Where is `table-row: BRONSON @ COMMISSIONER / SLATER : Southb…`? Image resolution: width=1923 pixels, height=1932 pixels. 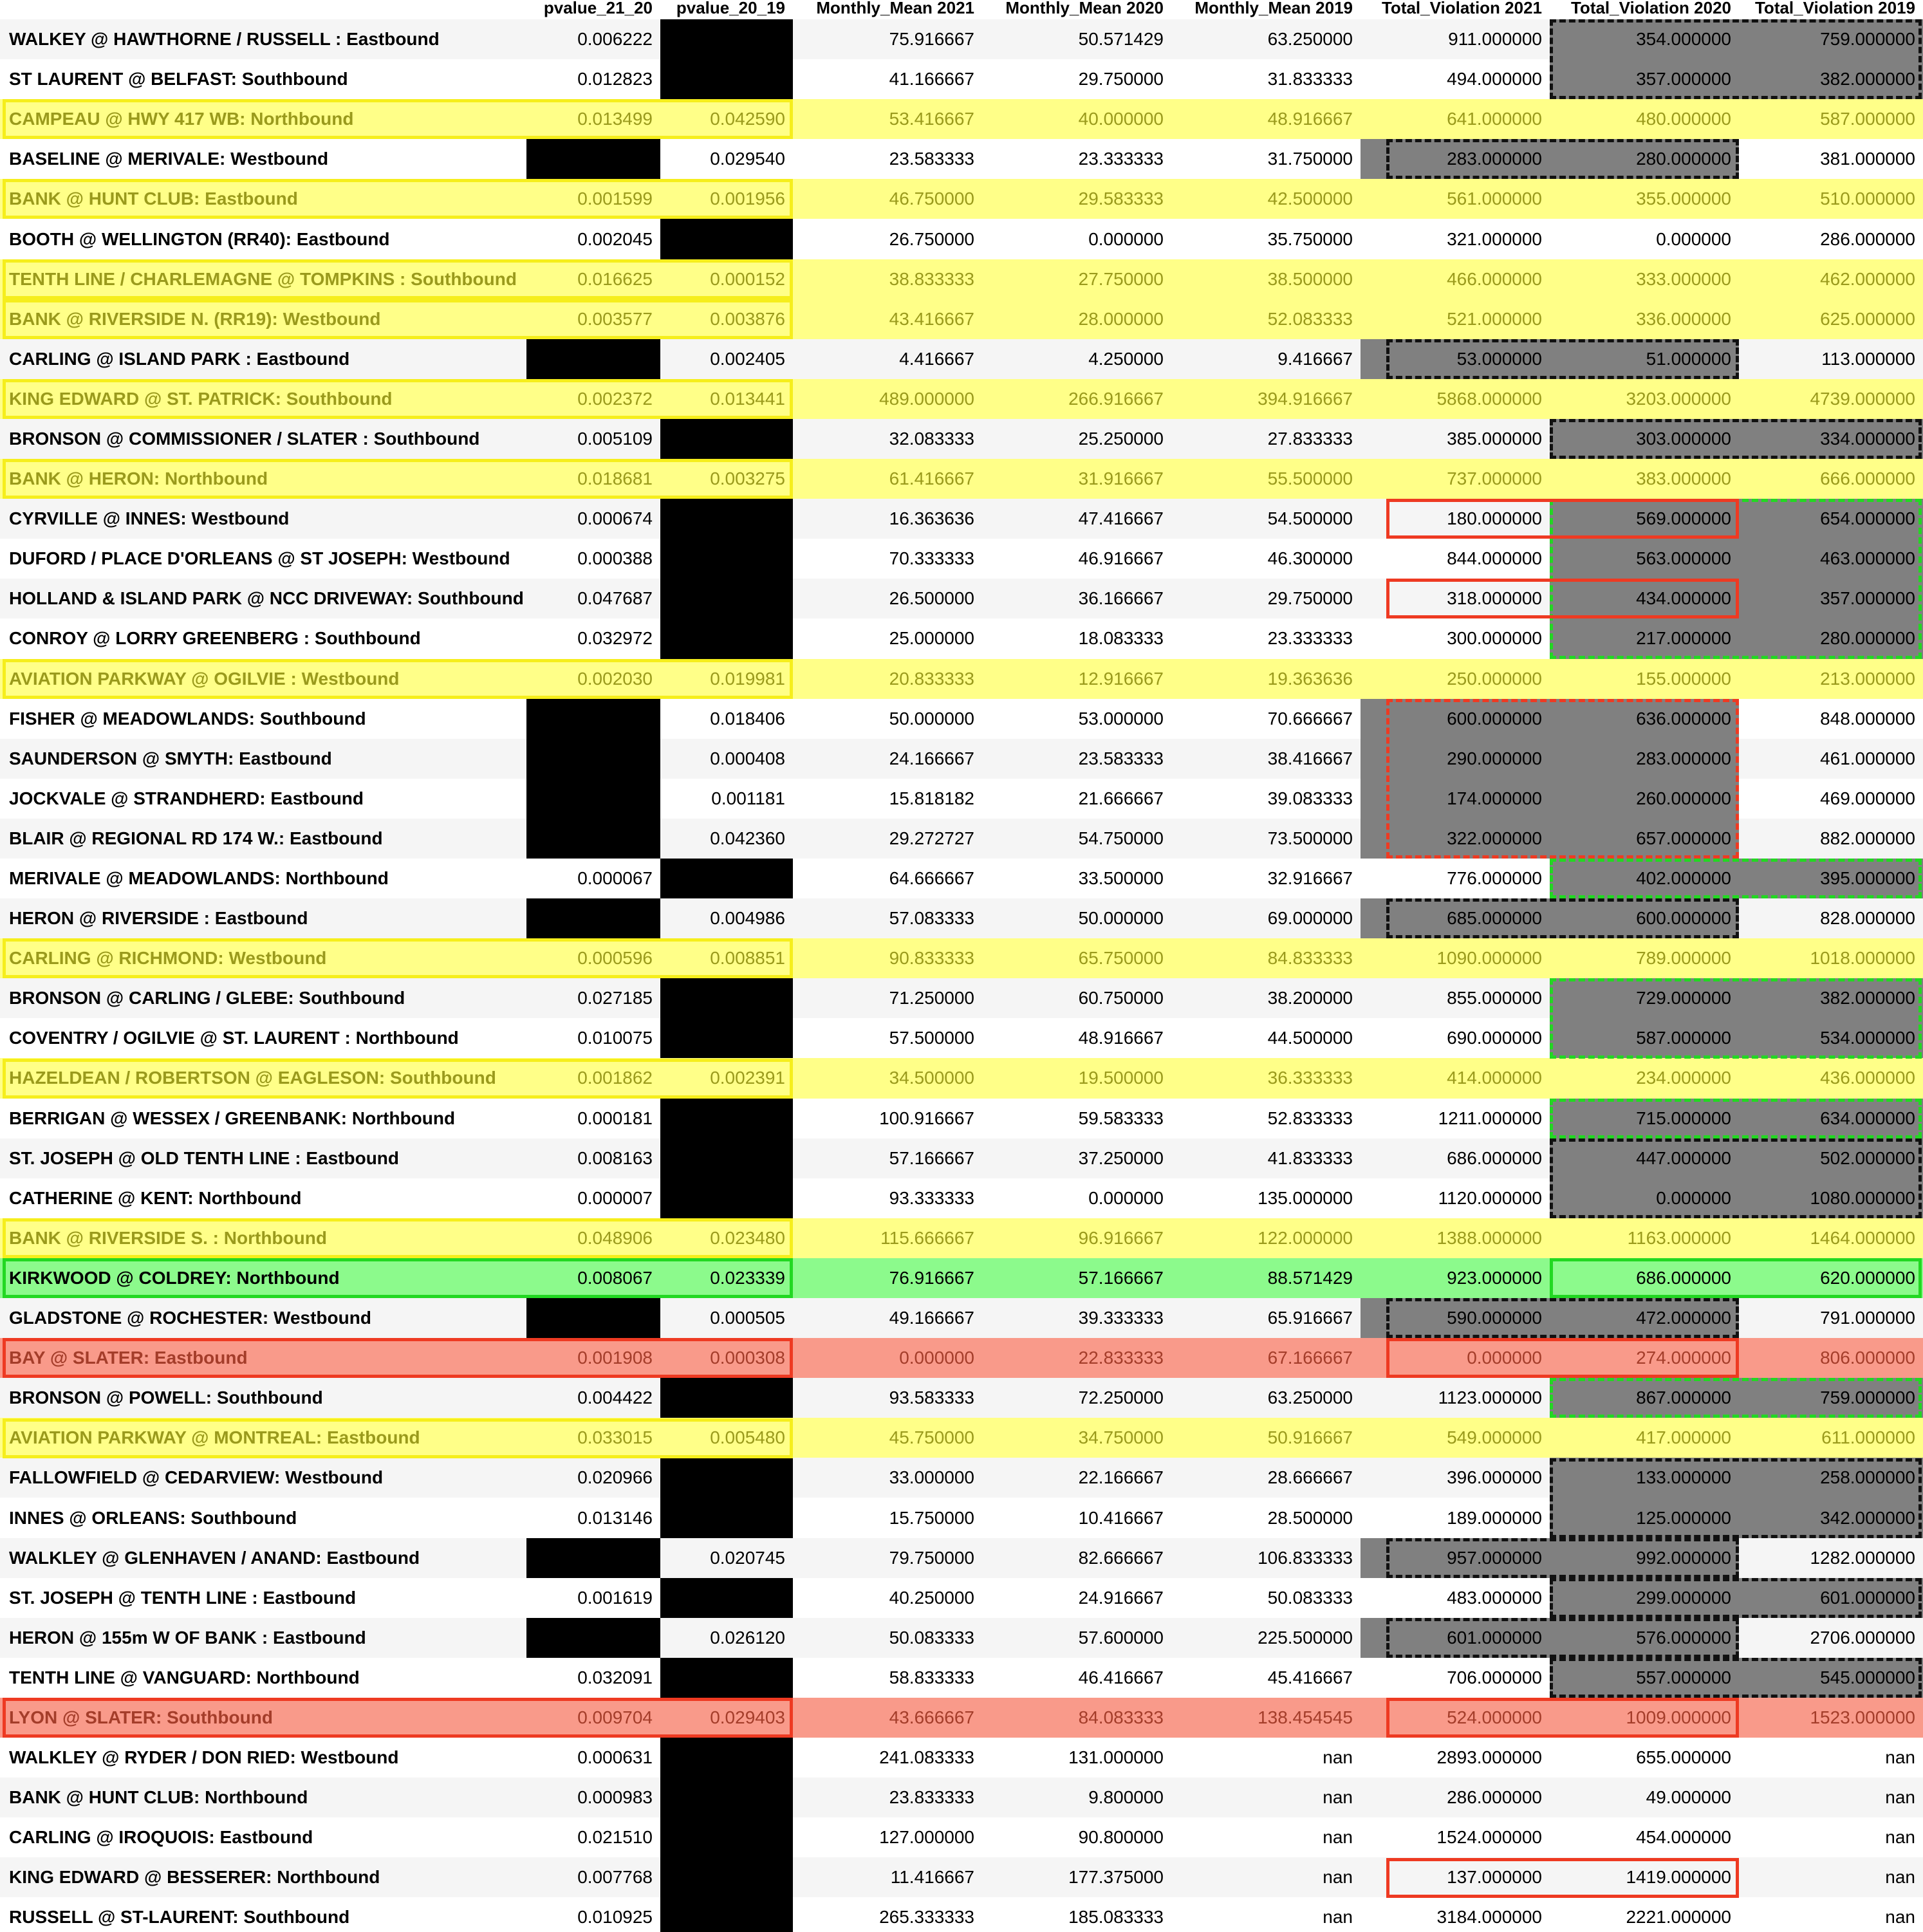 table-row: BRONSON @ COMMISSIONER / SLATER : Southb… is located at coordinates (961, 439).